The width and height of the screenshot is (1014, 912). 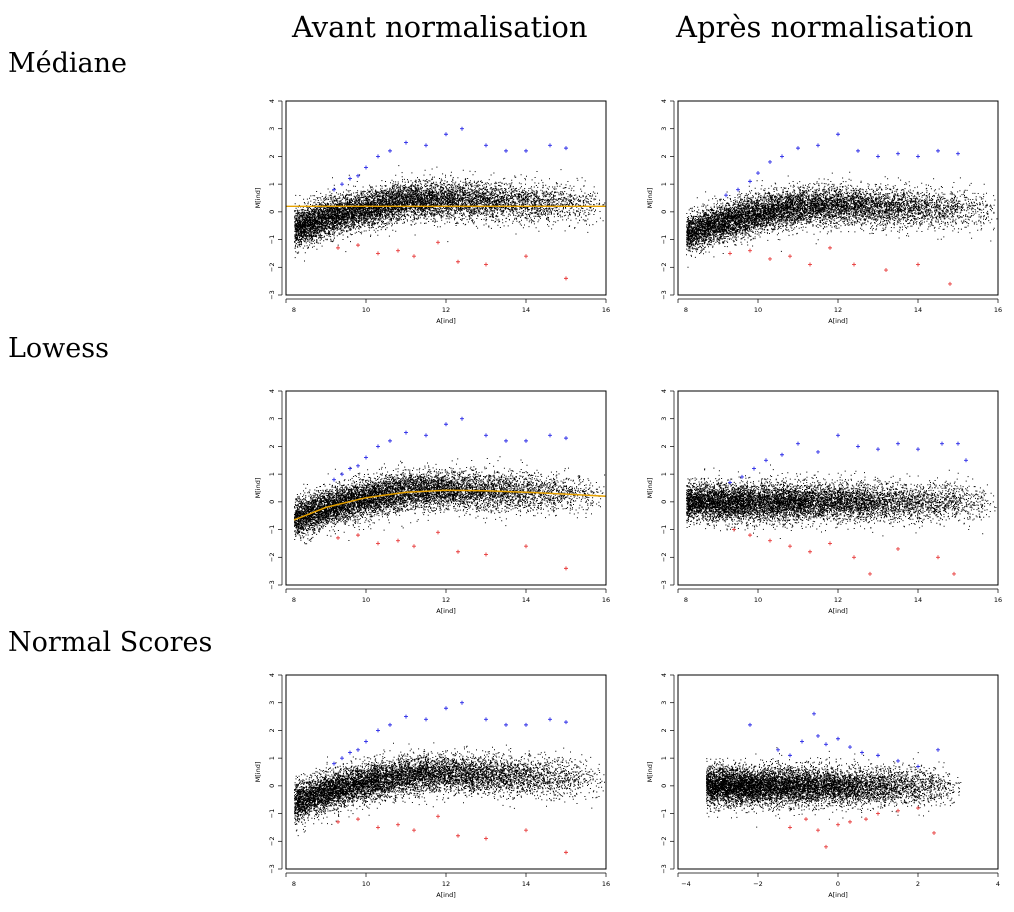 I want to click on column-heading-before: Avant normalisation, so click(x=440, y=27).